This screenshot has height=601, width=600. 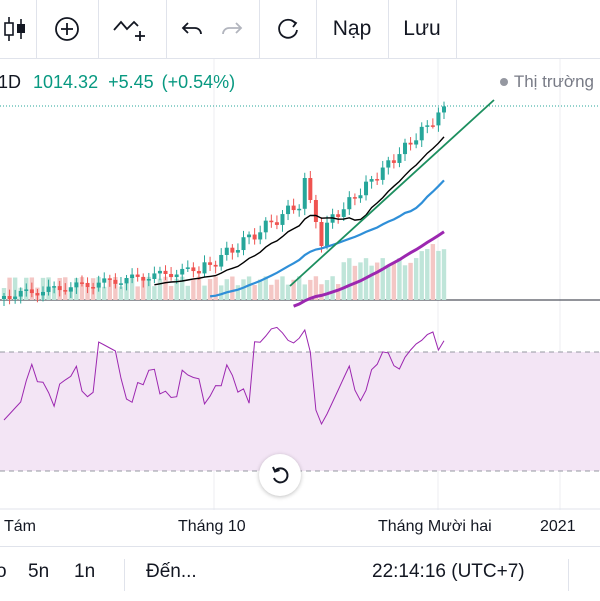 I want to click on last-price: 1014.32, so click(x=66, y=81).